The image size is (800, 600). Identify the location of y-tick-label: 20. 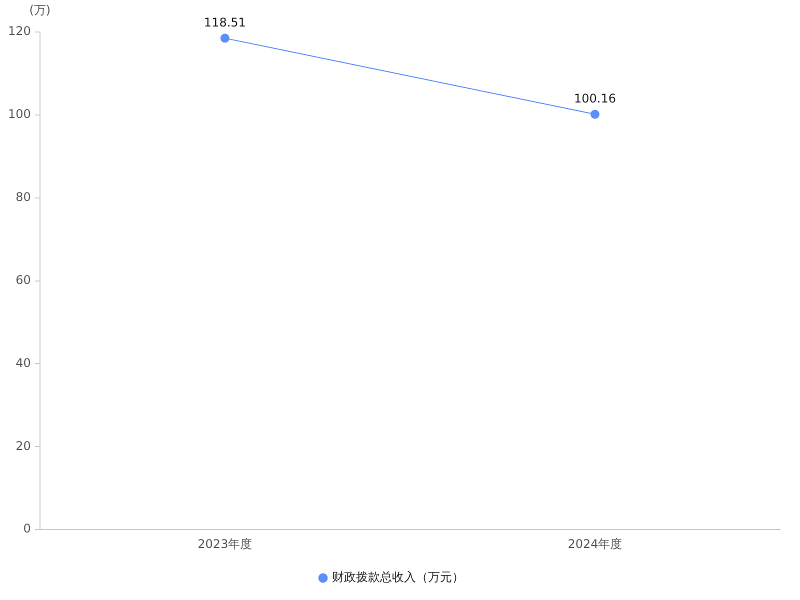
(23, 445).